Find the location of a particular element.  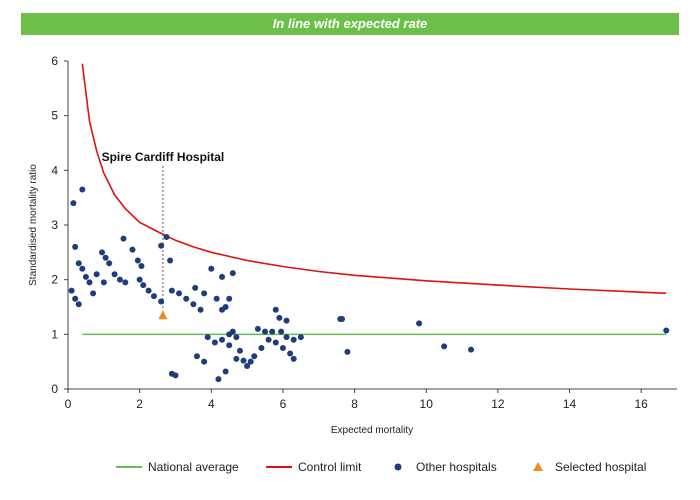

y-tick-label: 2 is located at coordinates (54, 280).